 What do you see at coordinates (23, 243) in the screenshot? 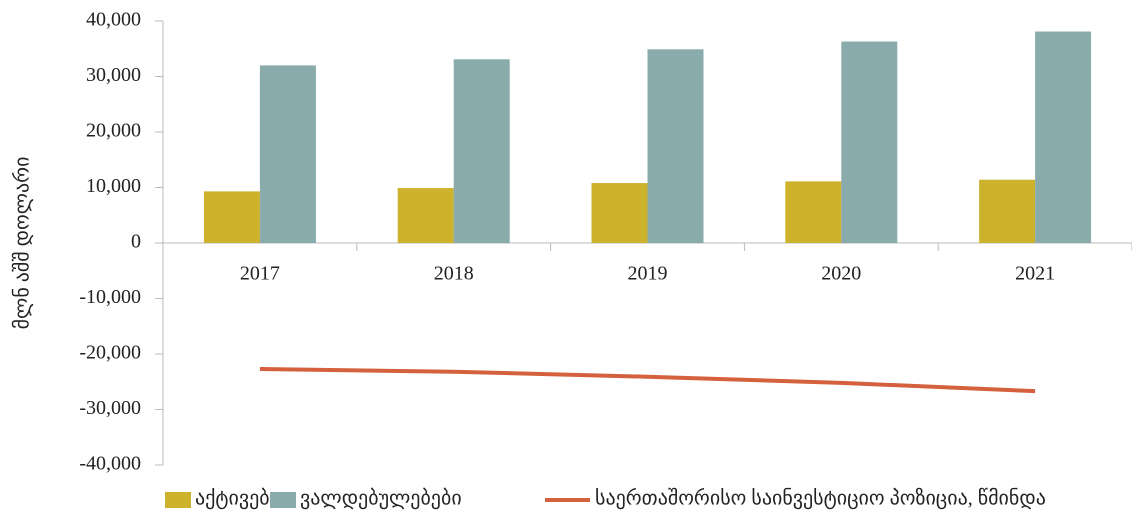
I see `y-axis-label: მლნ აშშ დოლარი` at bounding box center [23, 243].